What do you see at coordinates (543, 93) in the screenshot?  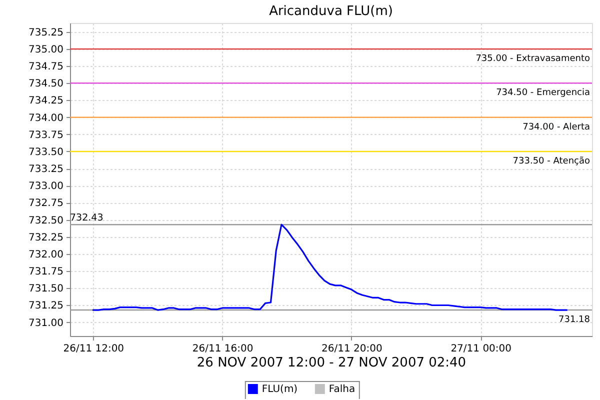 I see `ref-line-label: 734.50 - Emergencia` at bounding box center [543, 93].